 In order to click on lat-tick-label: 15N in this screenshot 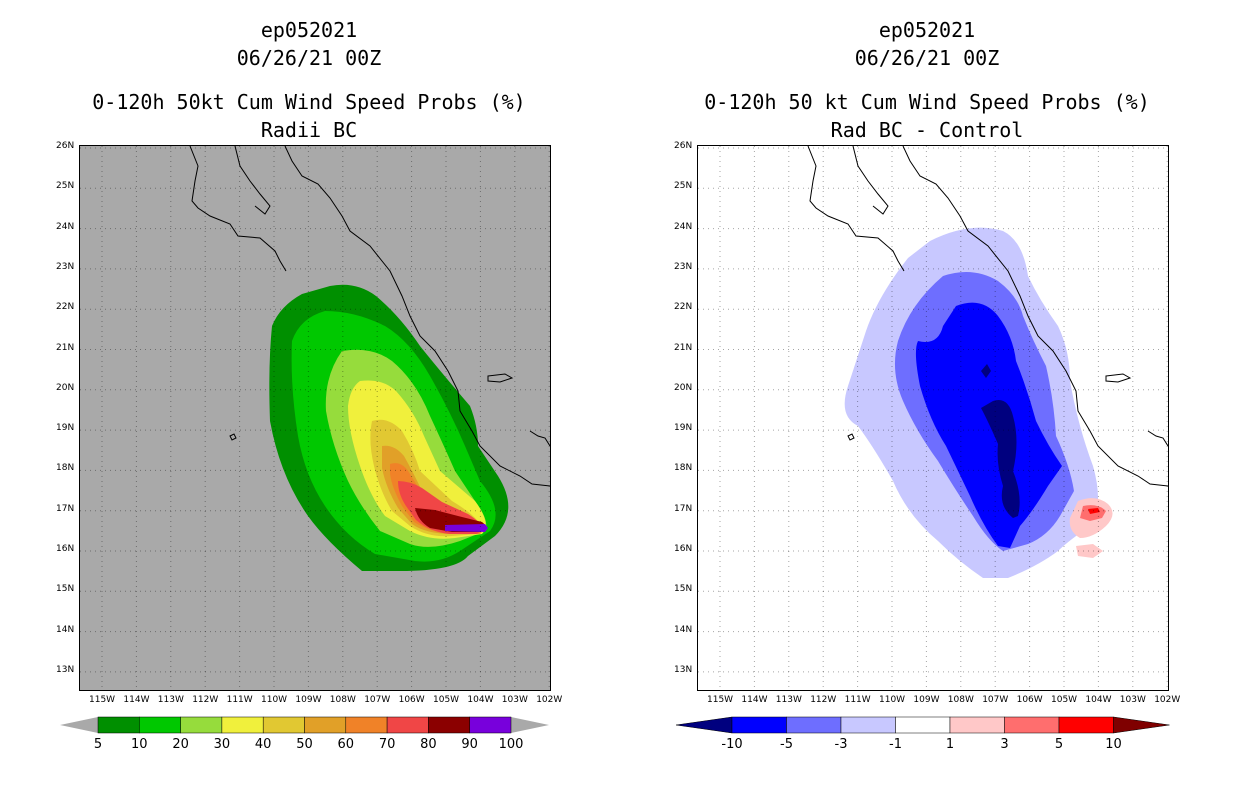, I will do `click(683, 589)`.